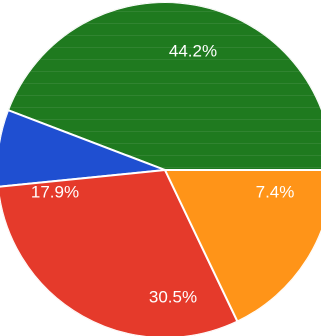  Describe the element at coordinates (55, 191) in the screenshot. I see `slice-data-label: 17.9%` at that location.